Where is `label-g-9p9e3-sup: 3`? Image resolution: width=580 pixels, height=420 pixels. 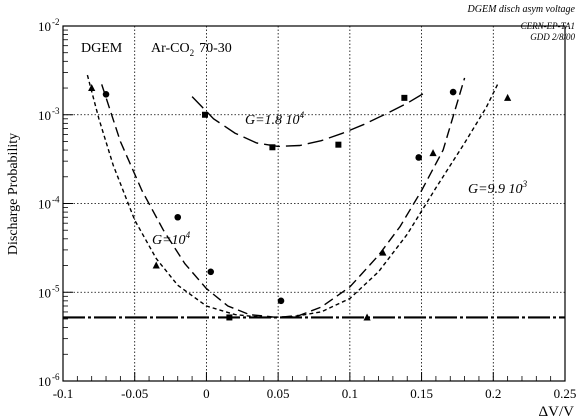
label-g-9p9e3-sup: 3 is located at coordinates (525, 184).